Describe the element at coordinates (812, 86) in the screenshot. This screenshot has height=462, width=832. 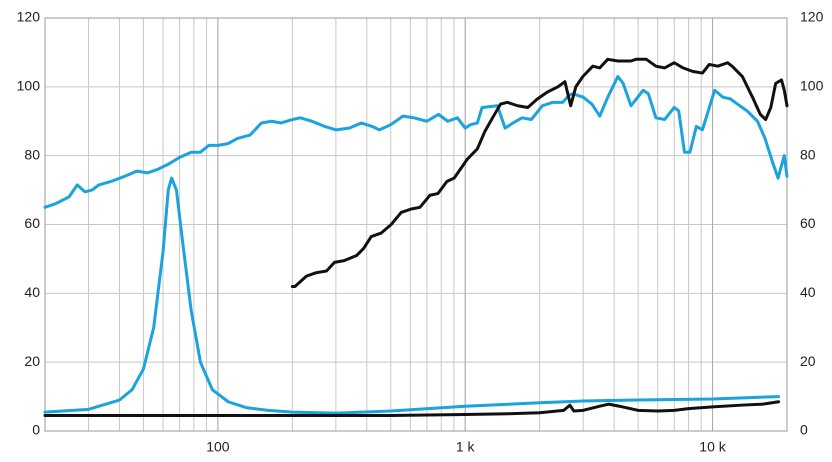
I see `y2-tick-label: 100` at that location.